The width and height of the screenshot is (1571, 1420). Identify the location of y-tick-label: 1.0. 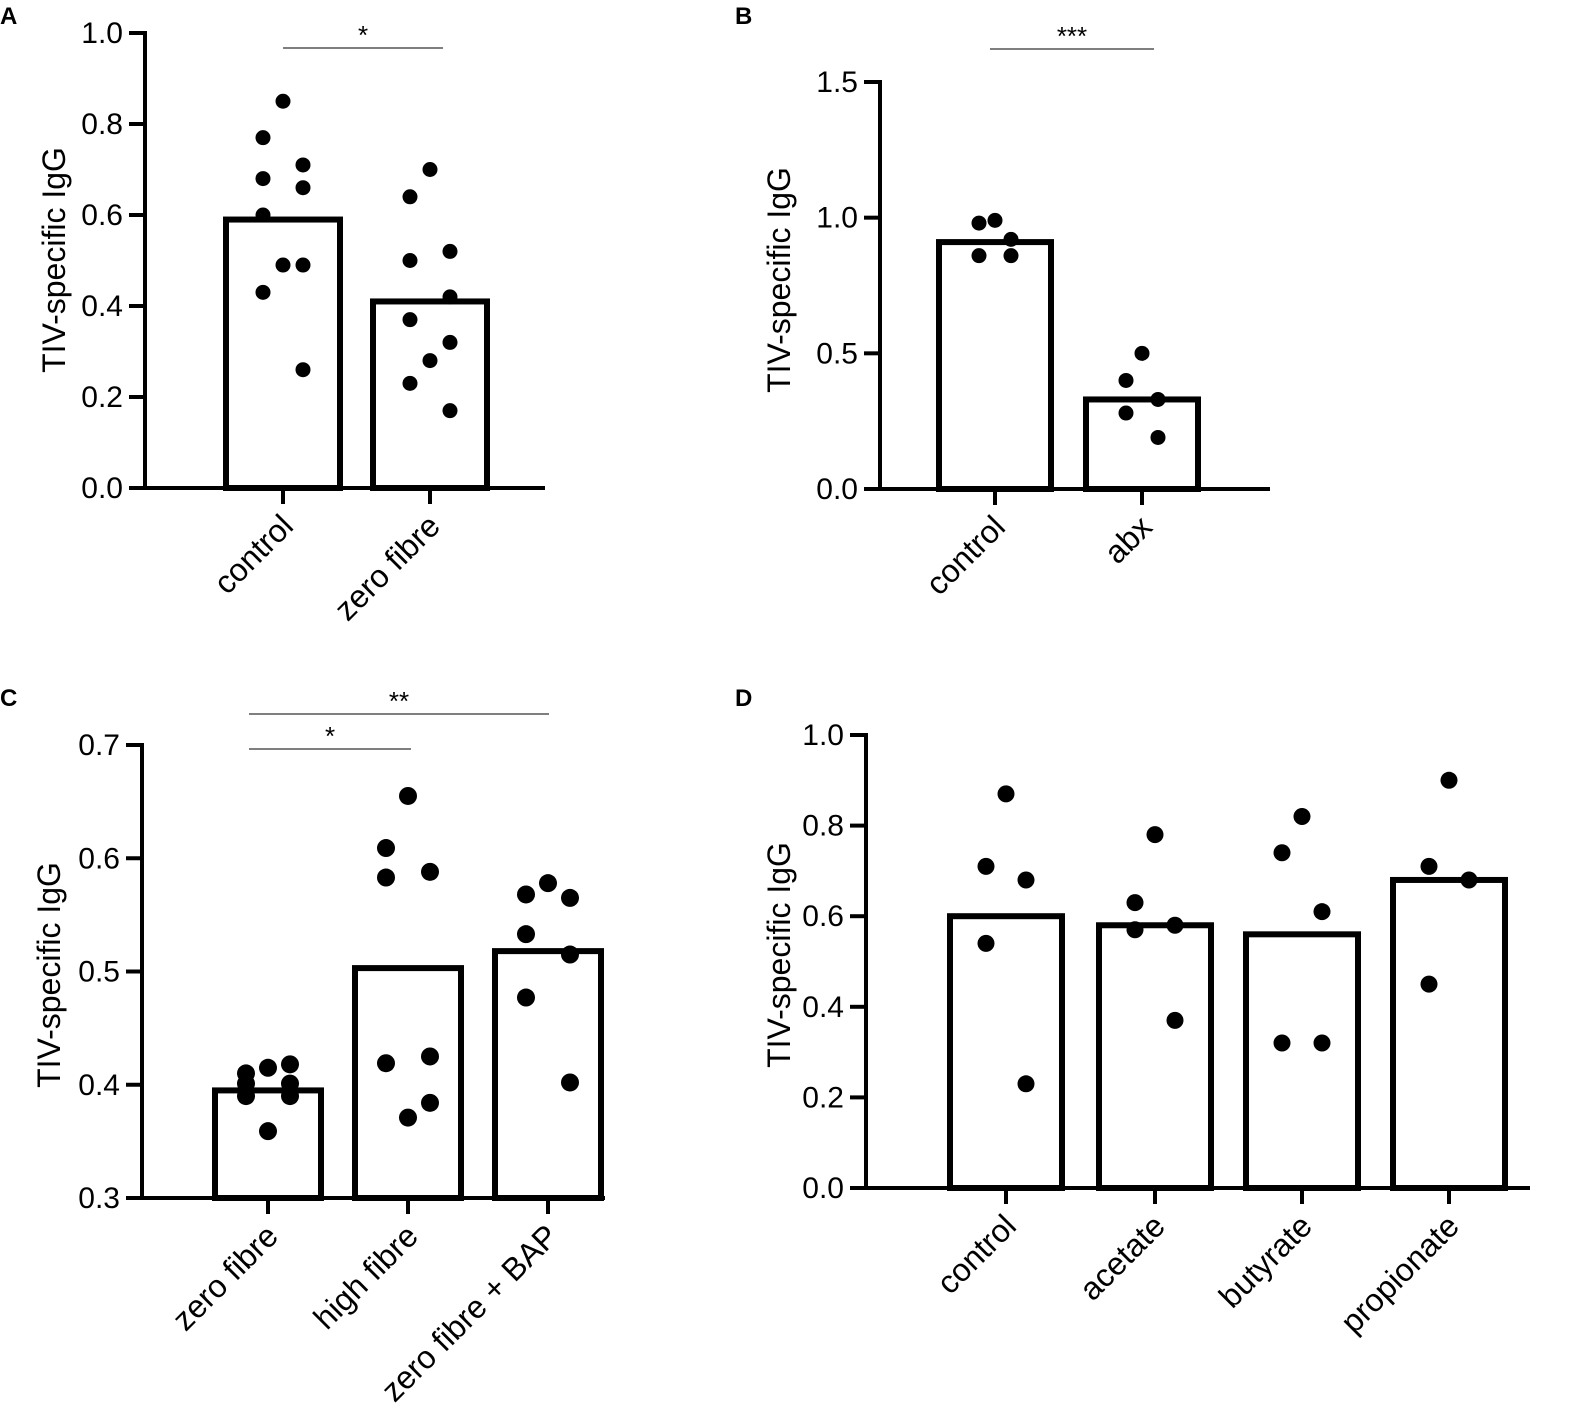
(837, 218).